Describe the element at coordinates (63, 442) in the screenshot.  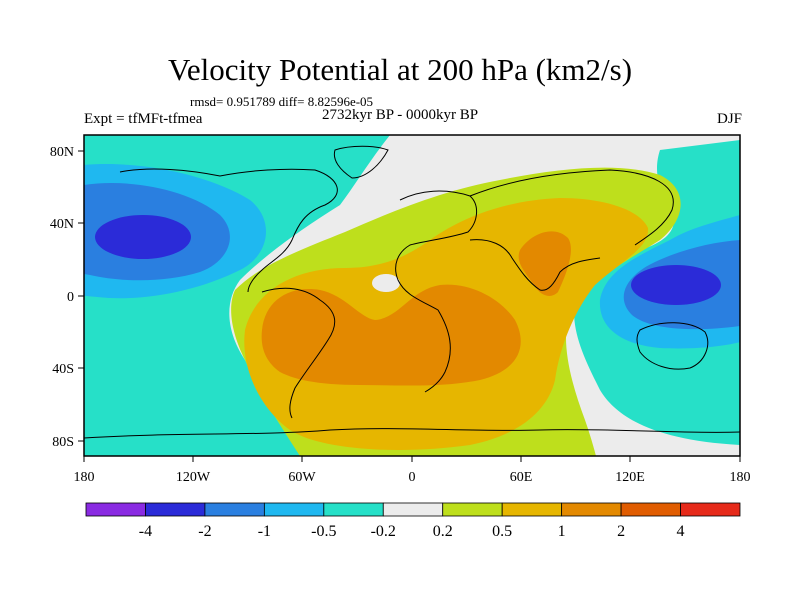
I see `y-tick-label: 80S` at that location.